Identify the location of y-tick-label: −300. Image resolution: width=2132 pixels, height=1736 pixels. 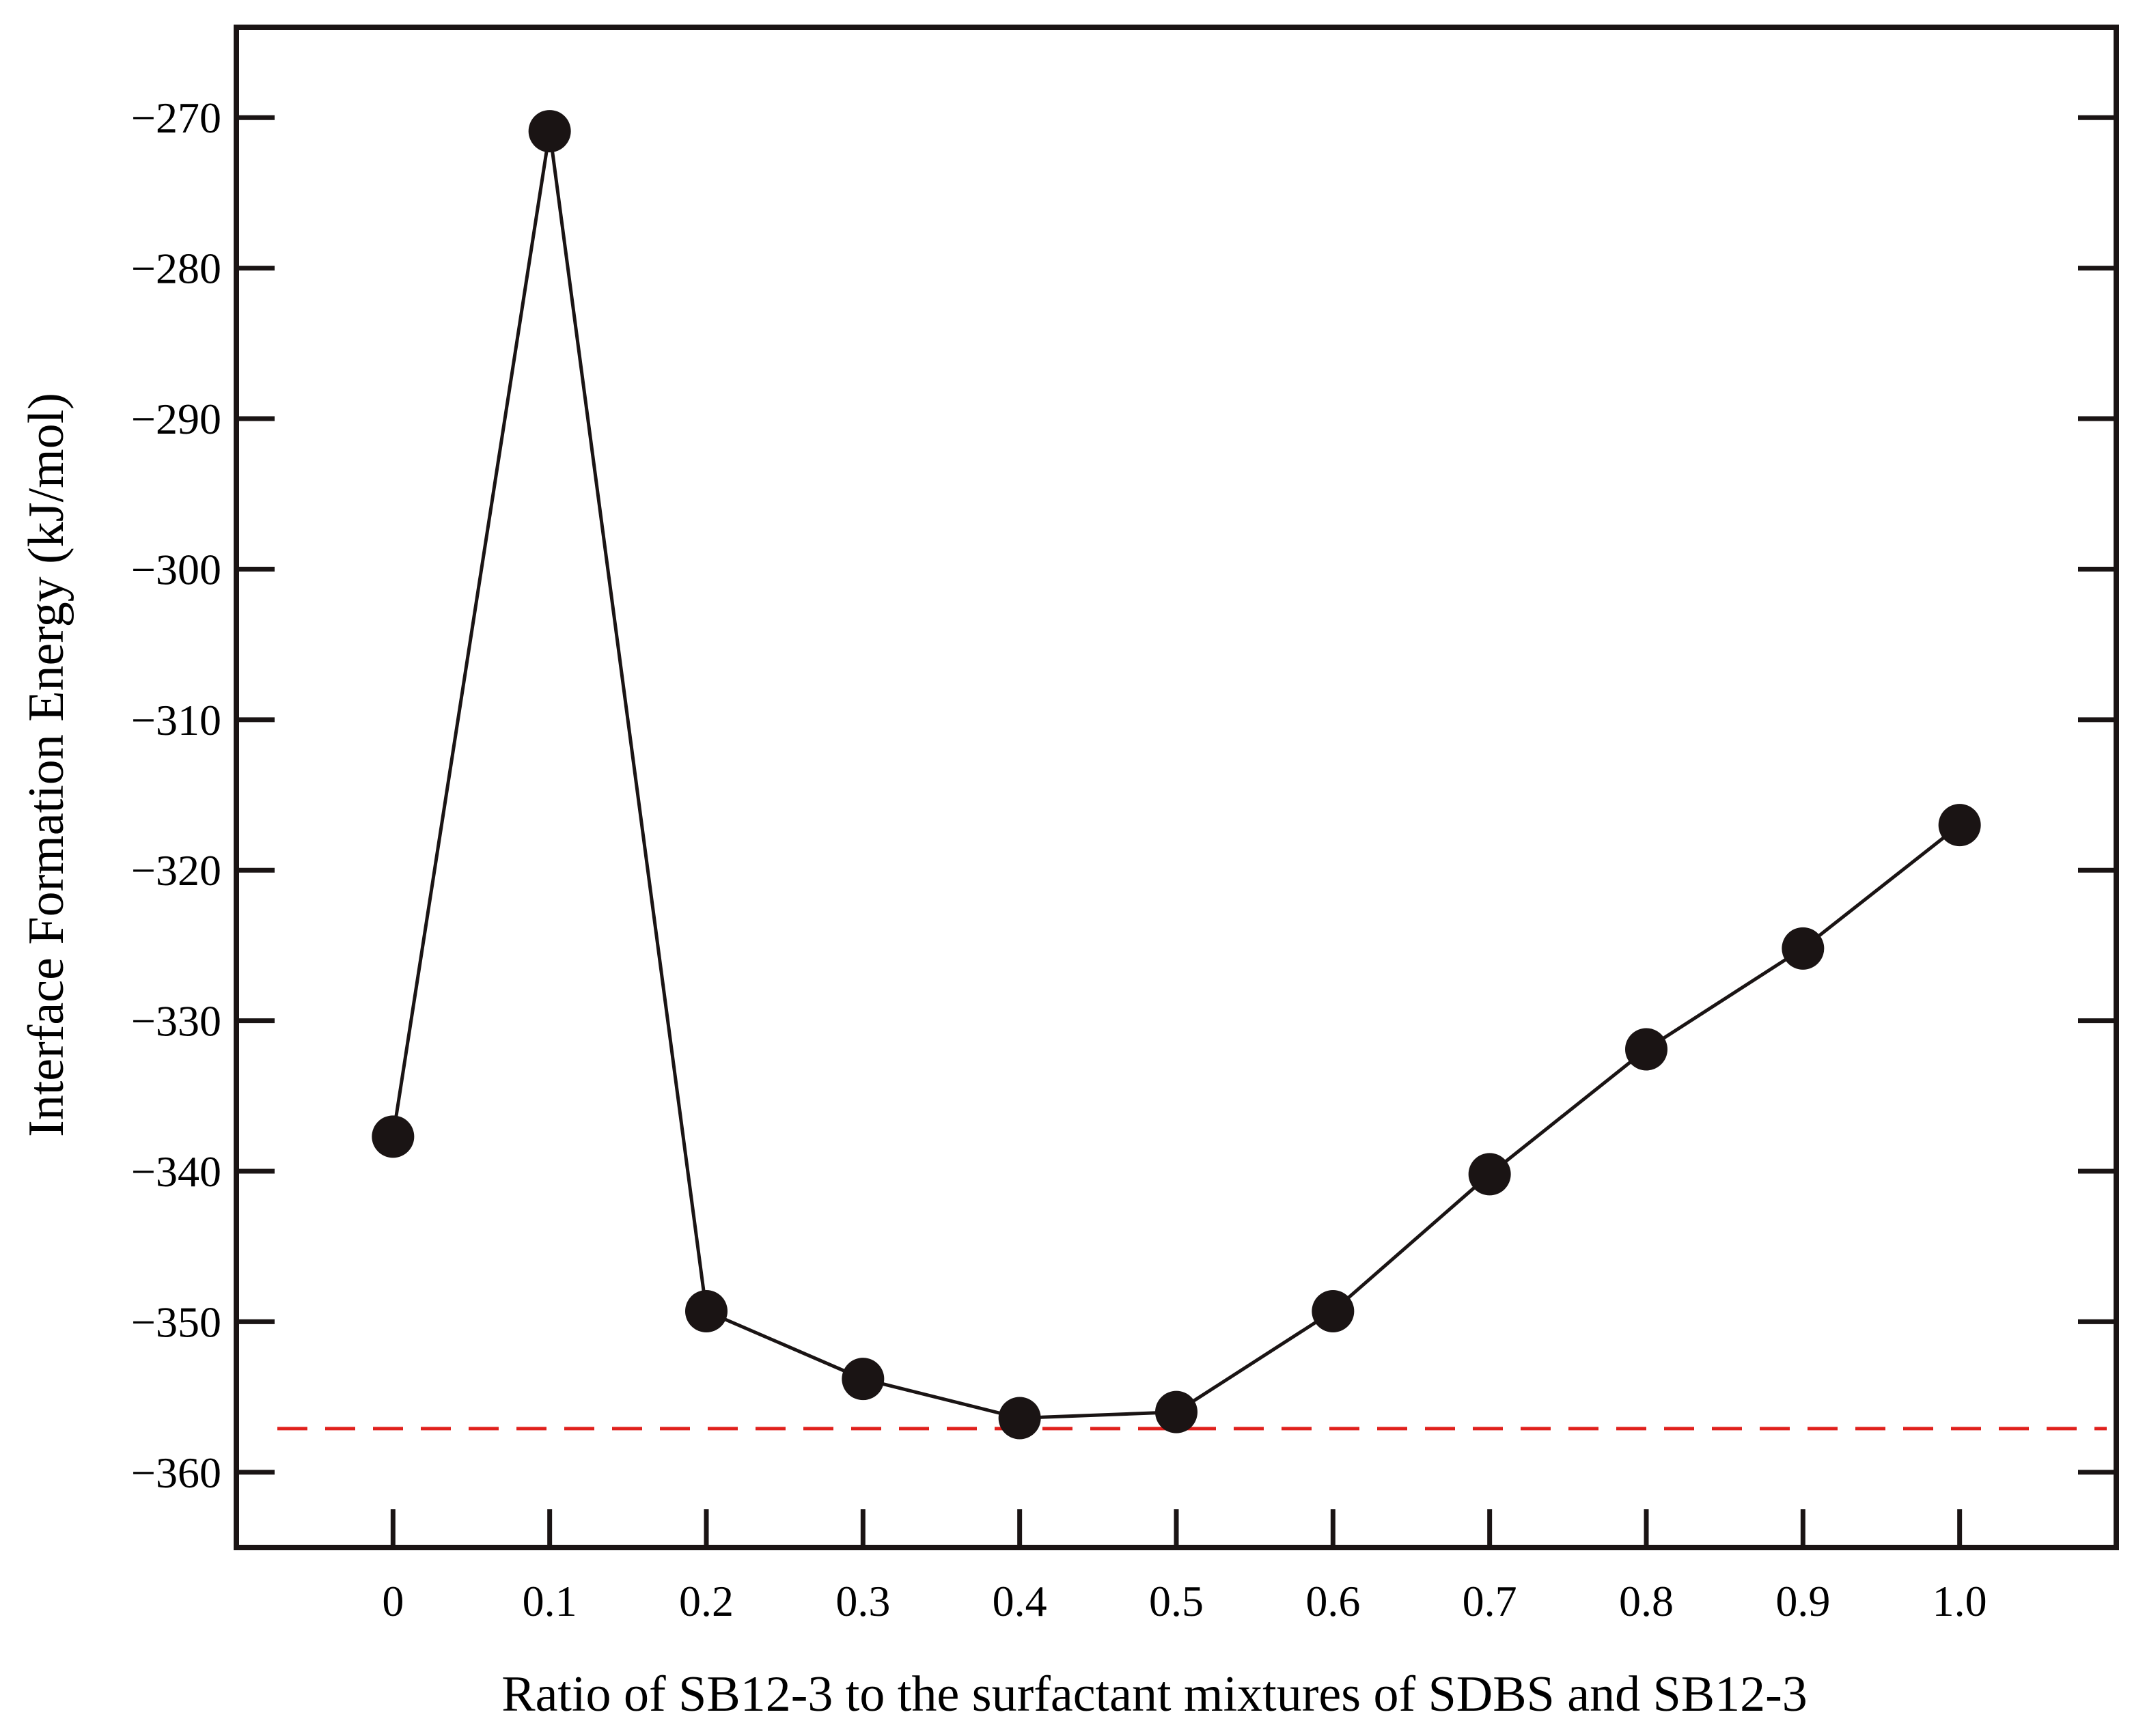
(176, 569).